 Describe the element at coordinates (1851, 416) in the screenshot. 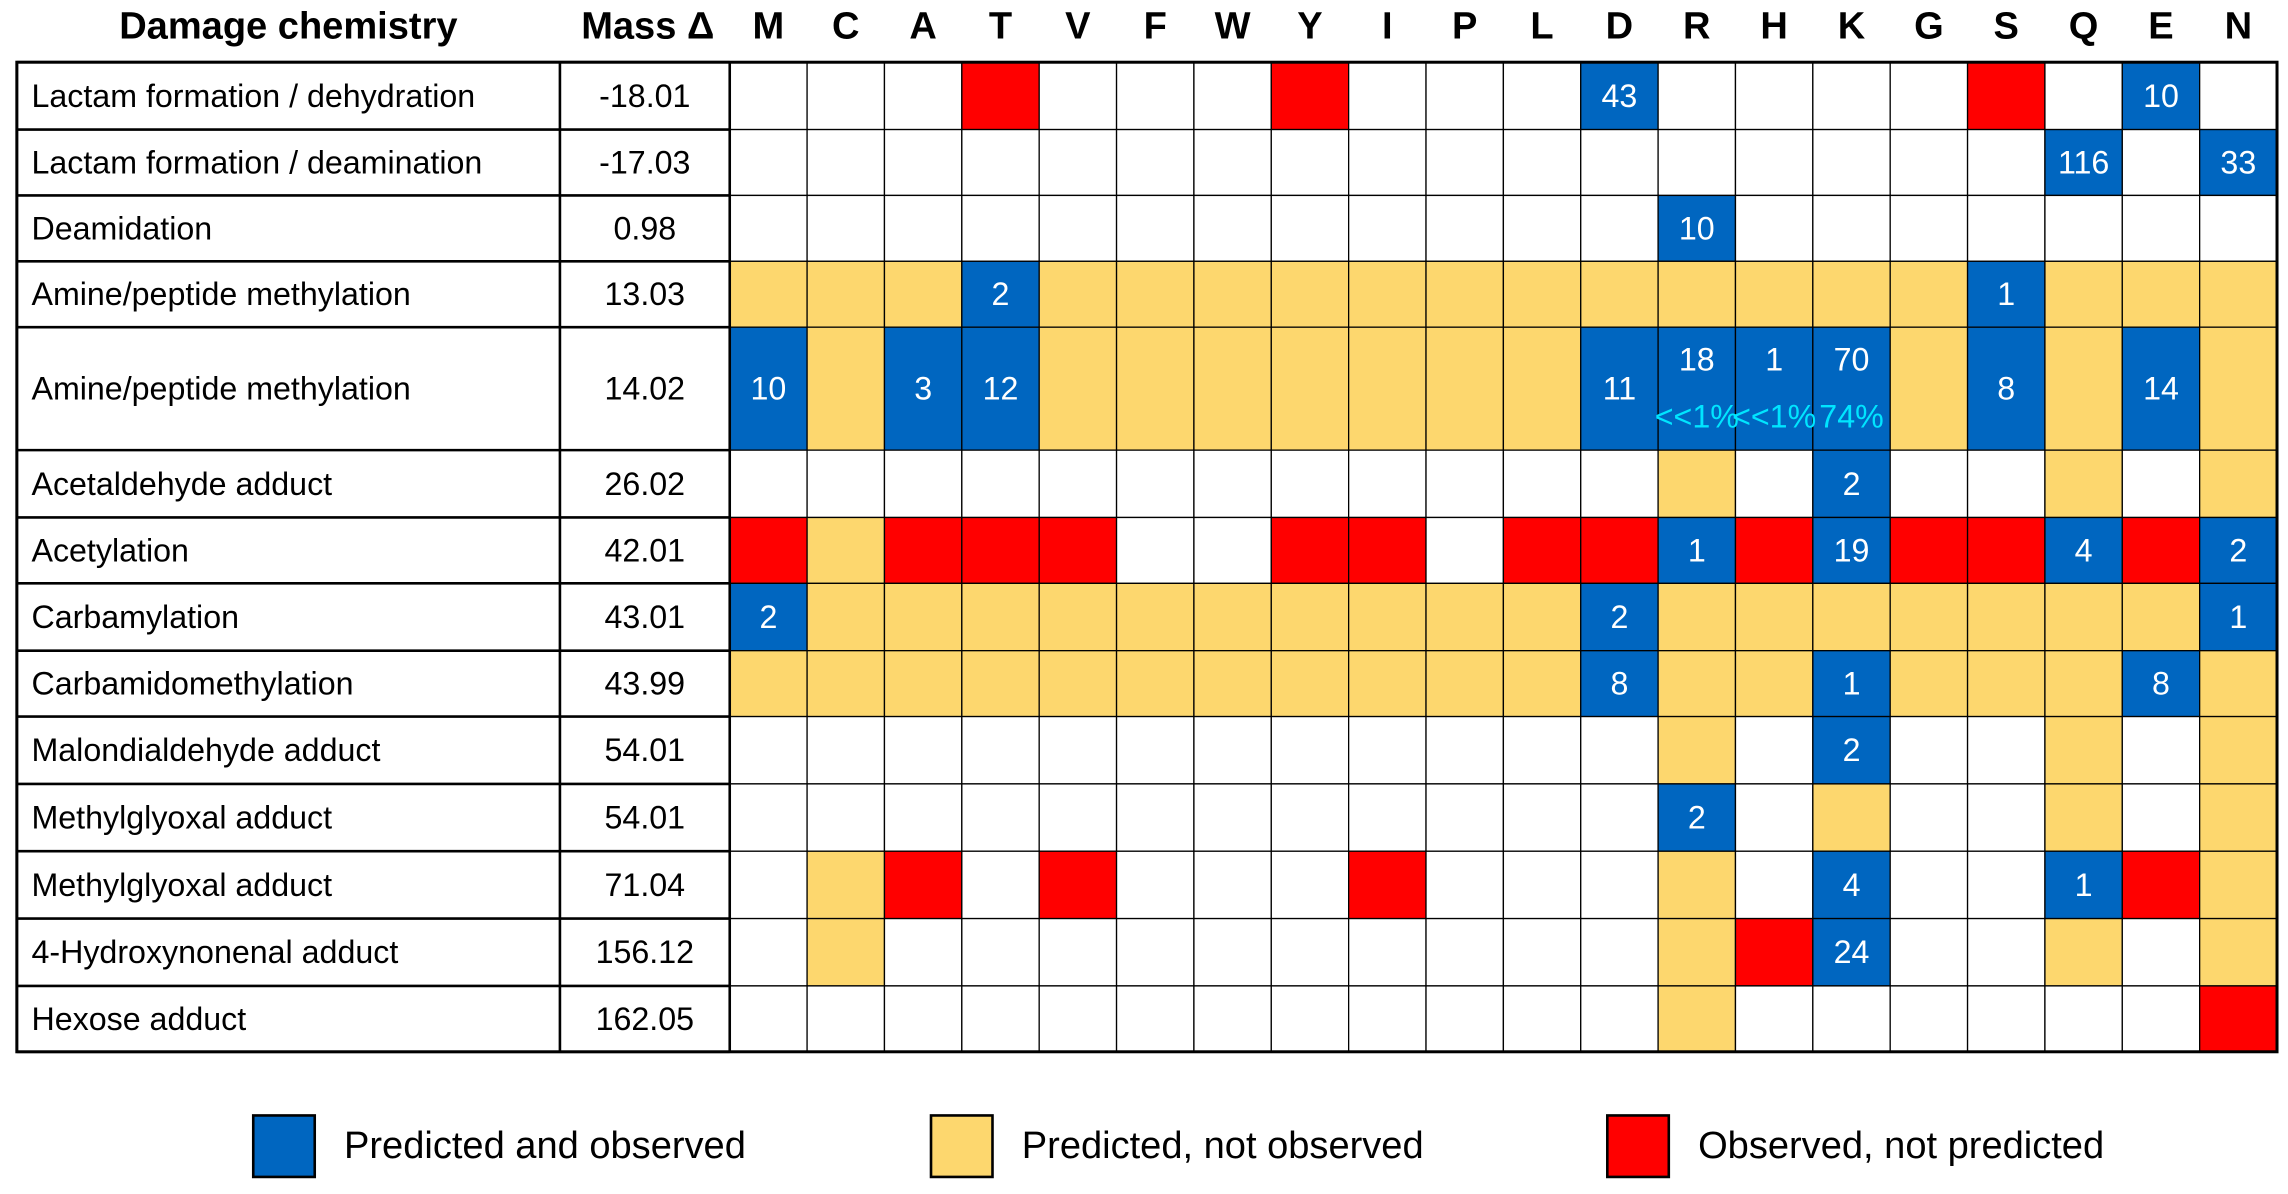

I see `cell-percent-label: 74%` at that location.